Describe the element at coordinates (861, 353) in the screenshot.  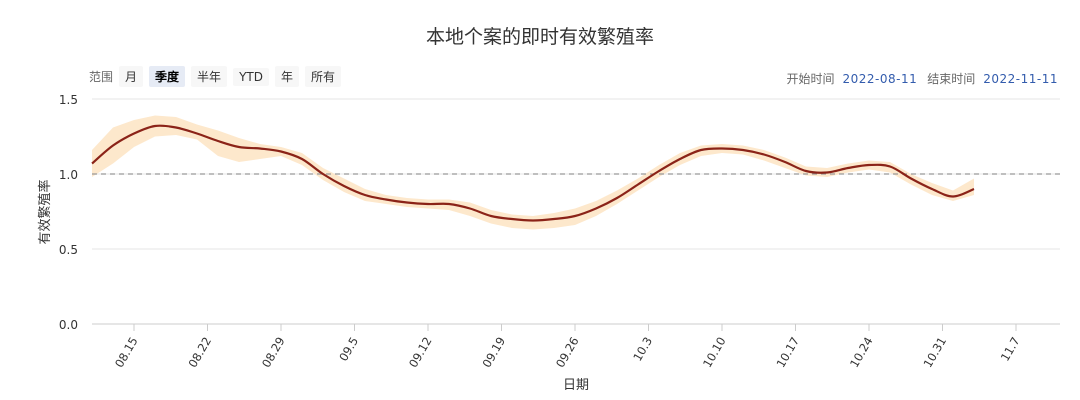
I see `x-tick-label: 10.24` at that location.